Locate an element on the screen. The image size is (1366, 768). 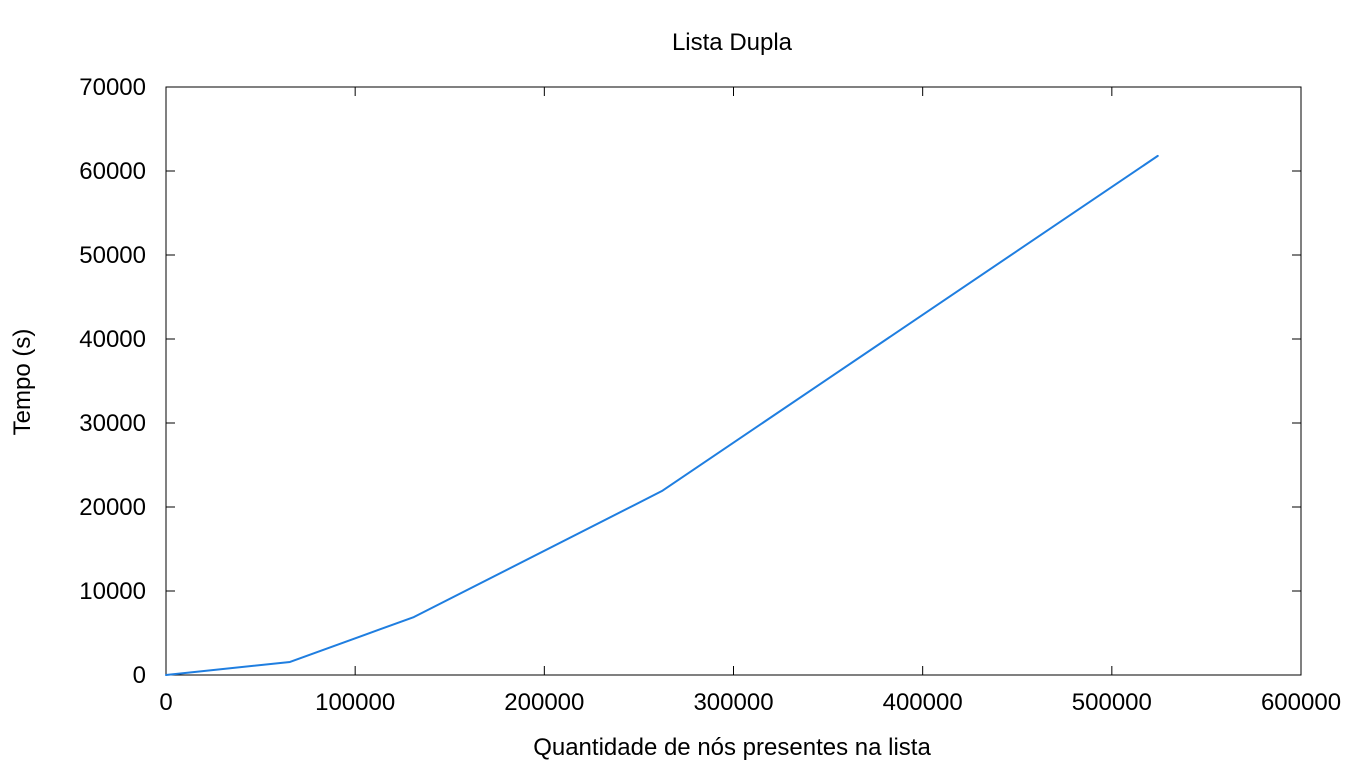
x-tick-label: 200000 is located at coordinates (544, 702).